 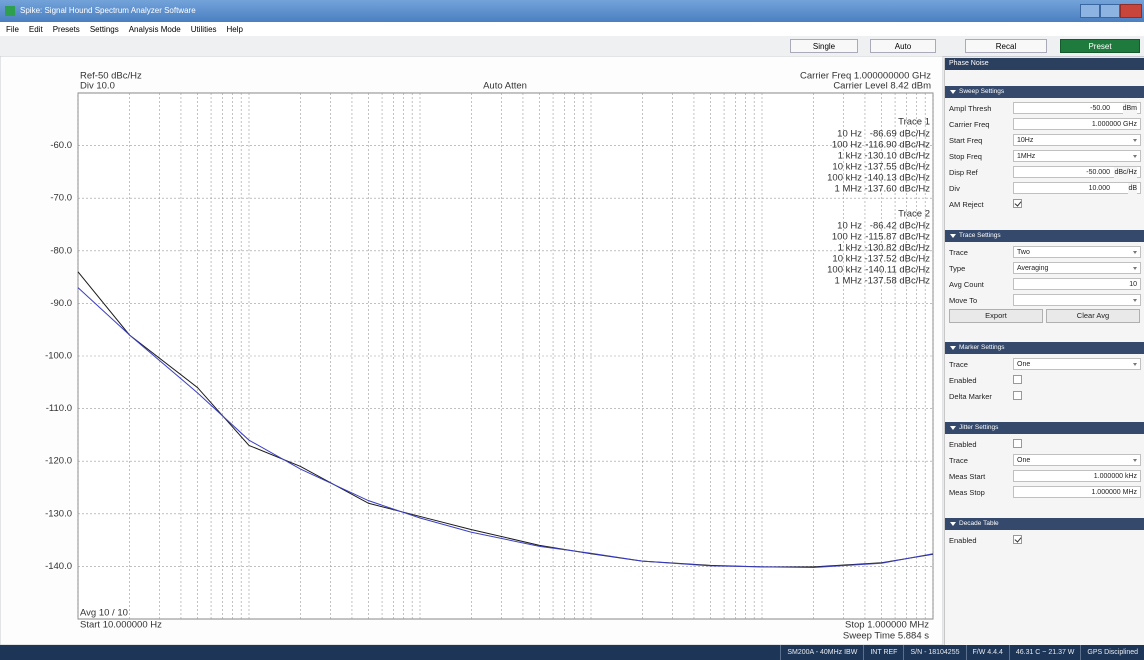 I want to click on y-tick-label: -140.0, so click(x=58, y=566).